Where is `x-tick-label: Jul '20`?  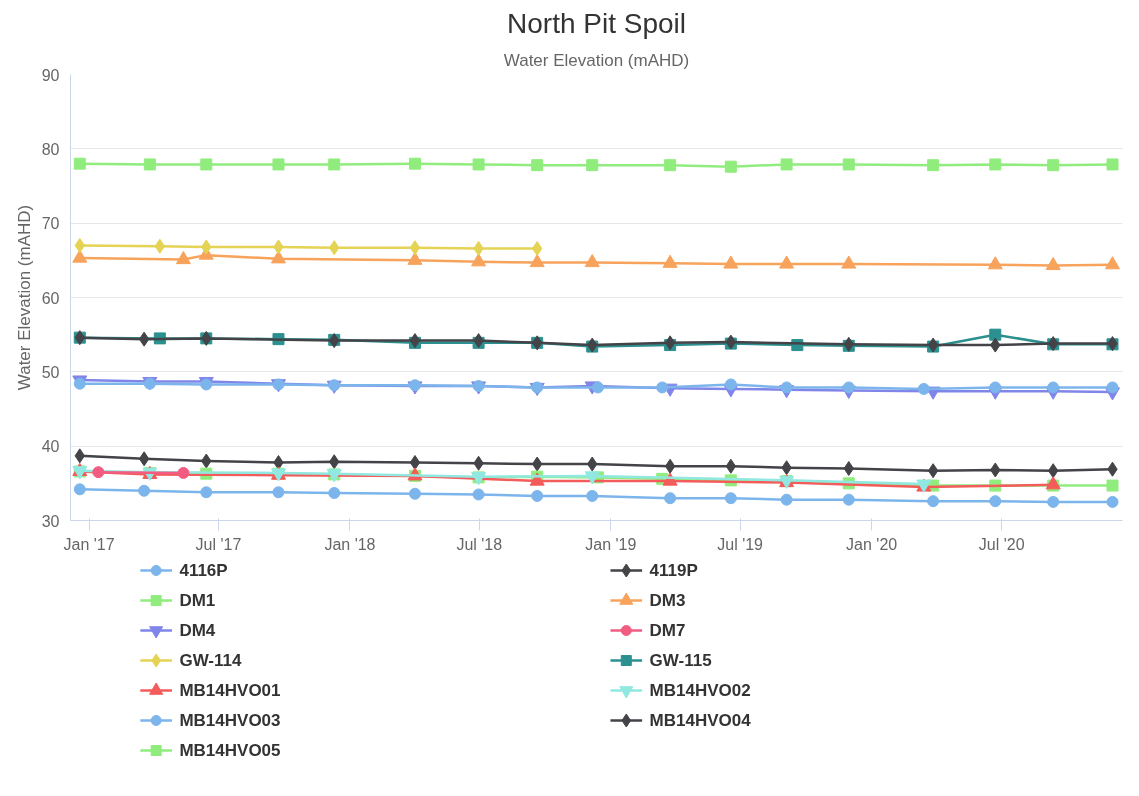
x-tick-label: Jul '20 is located at coordinates (1001, 544).